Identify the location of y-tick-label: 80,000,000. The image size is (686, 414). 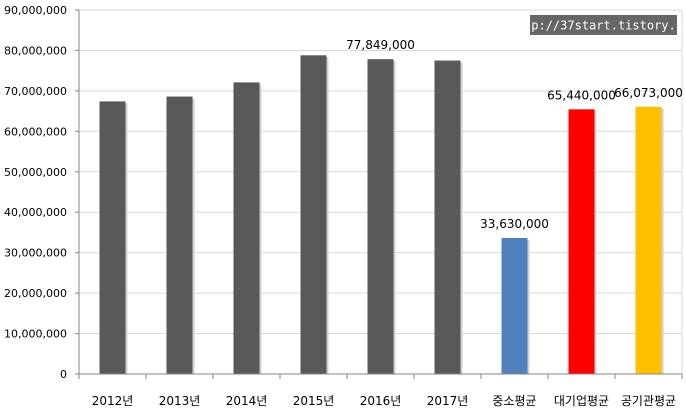
(35, 50).